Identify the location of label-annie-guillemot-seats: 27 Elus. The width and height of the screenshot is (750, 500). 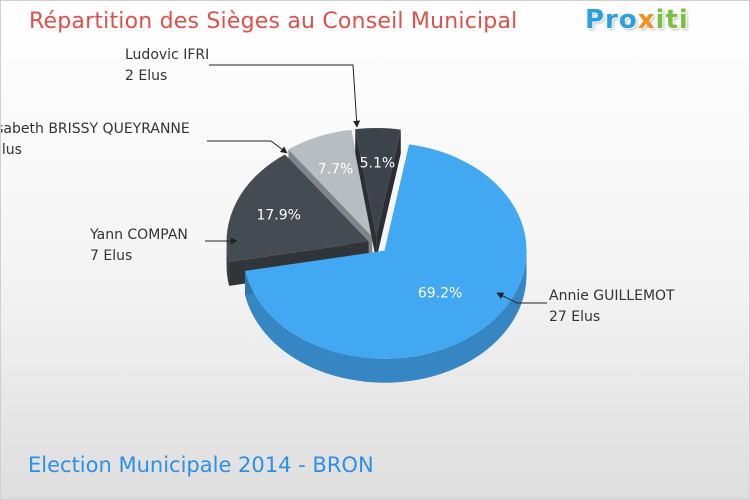
(575, 317).